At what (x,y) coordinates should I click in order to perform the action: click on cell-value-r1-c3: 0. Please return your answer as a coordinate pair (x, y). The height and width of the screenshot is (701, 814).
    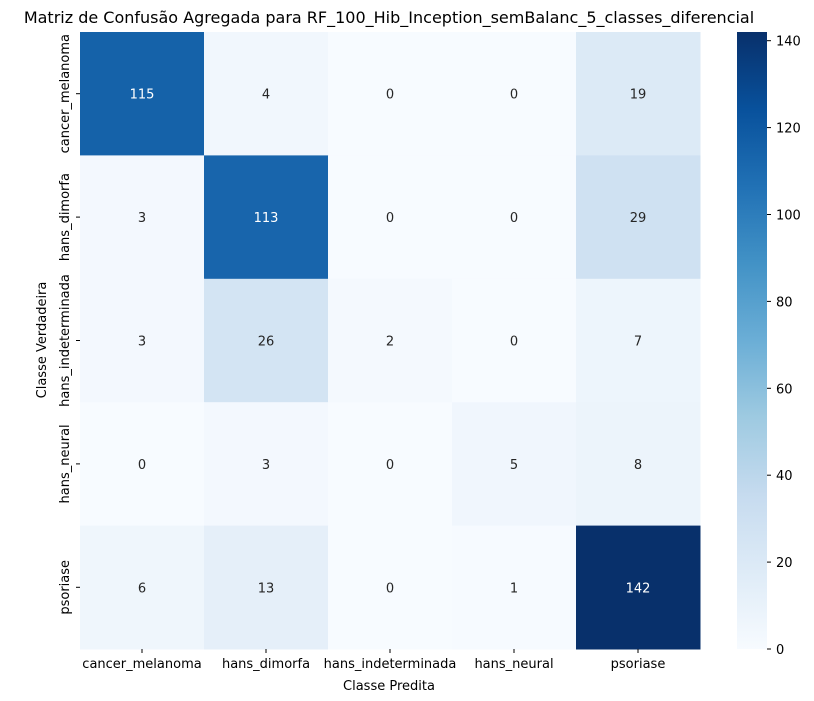
    Looking at the image, I should click on (514, 218).